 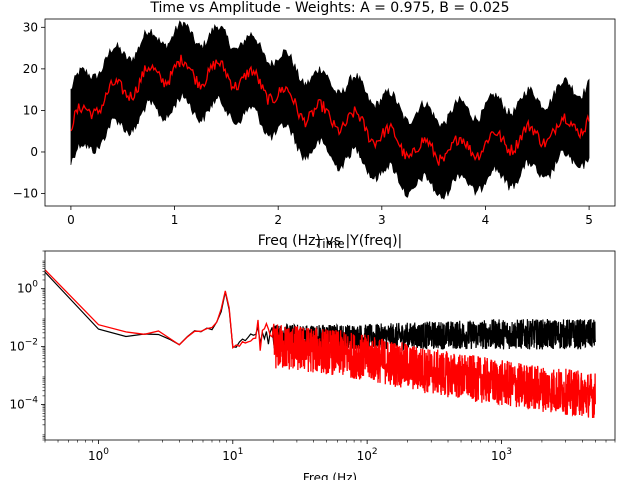 What do you see at coordinates (23, 346) in the screenshot?
I see `freq-y-tick-label: 10⁻²` at bounding box center [23, 346].